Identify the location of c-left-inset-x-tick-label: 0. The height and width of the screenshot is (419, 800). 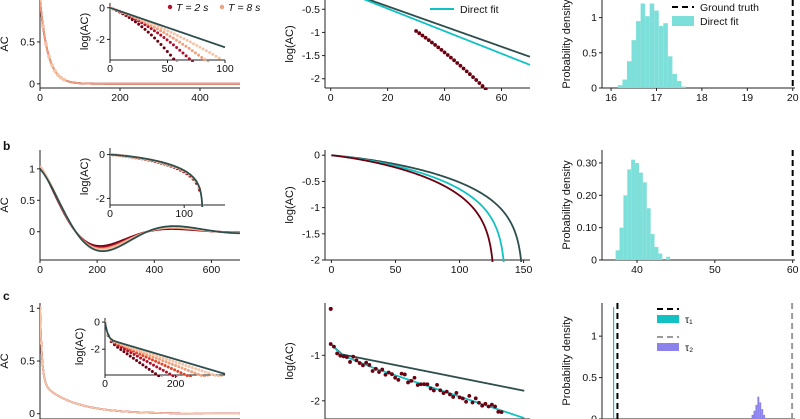
(105, 384).